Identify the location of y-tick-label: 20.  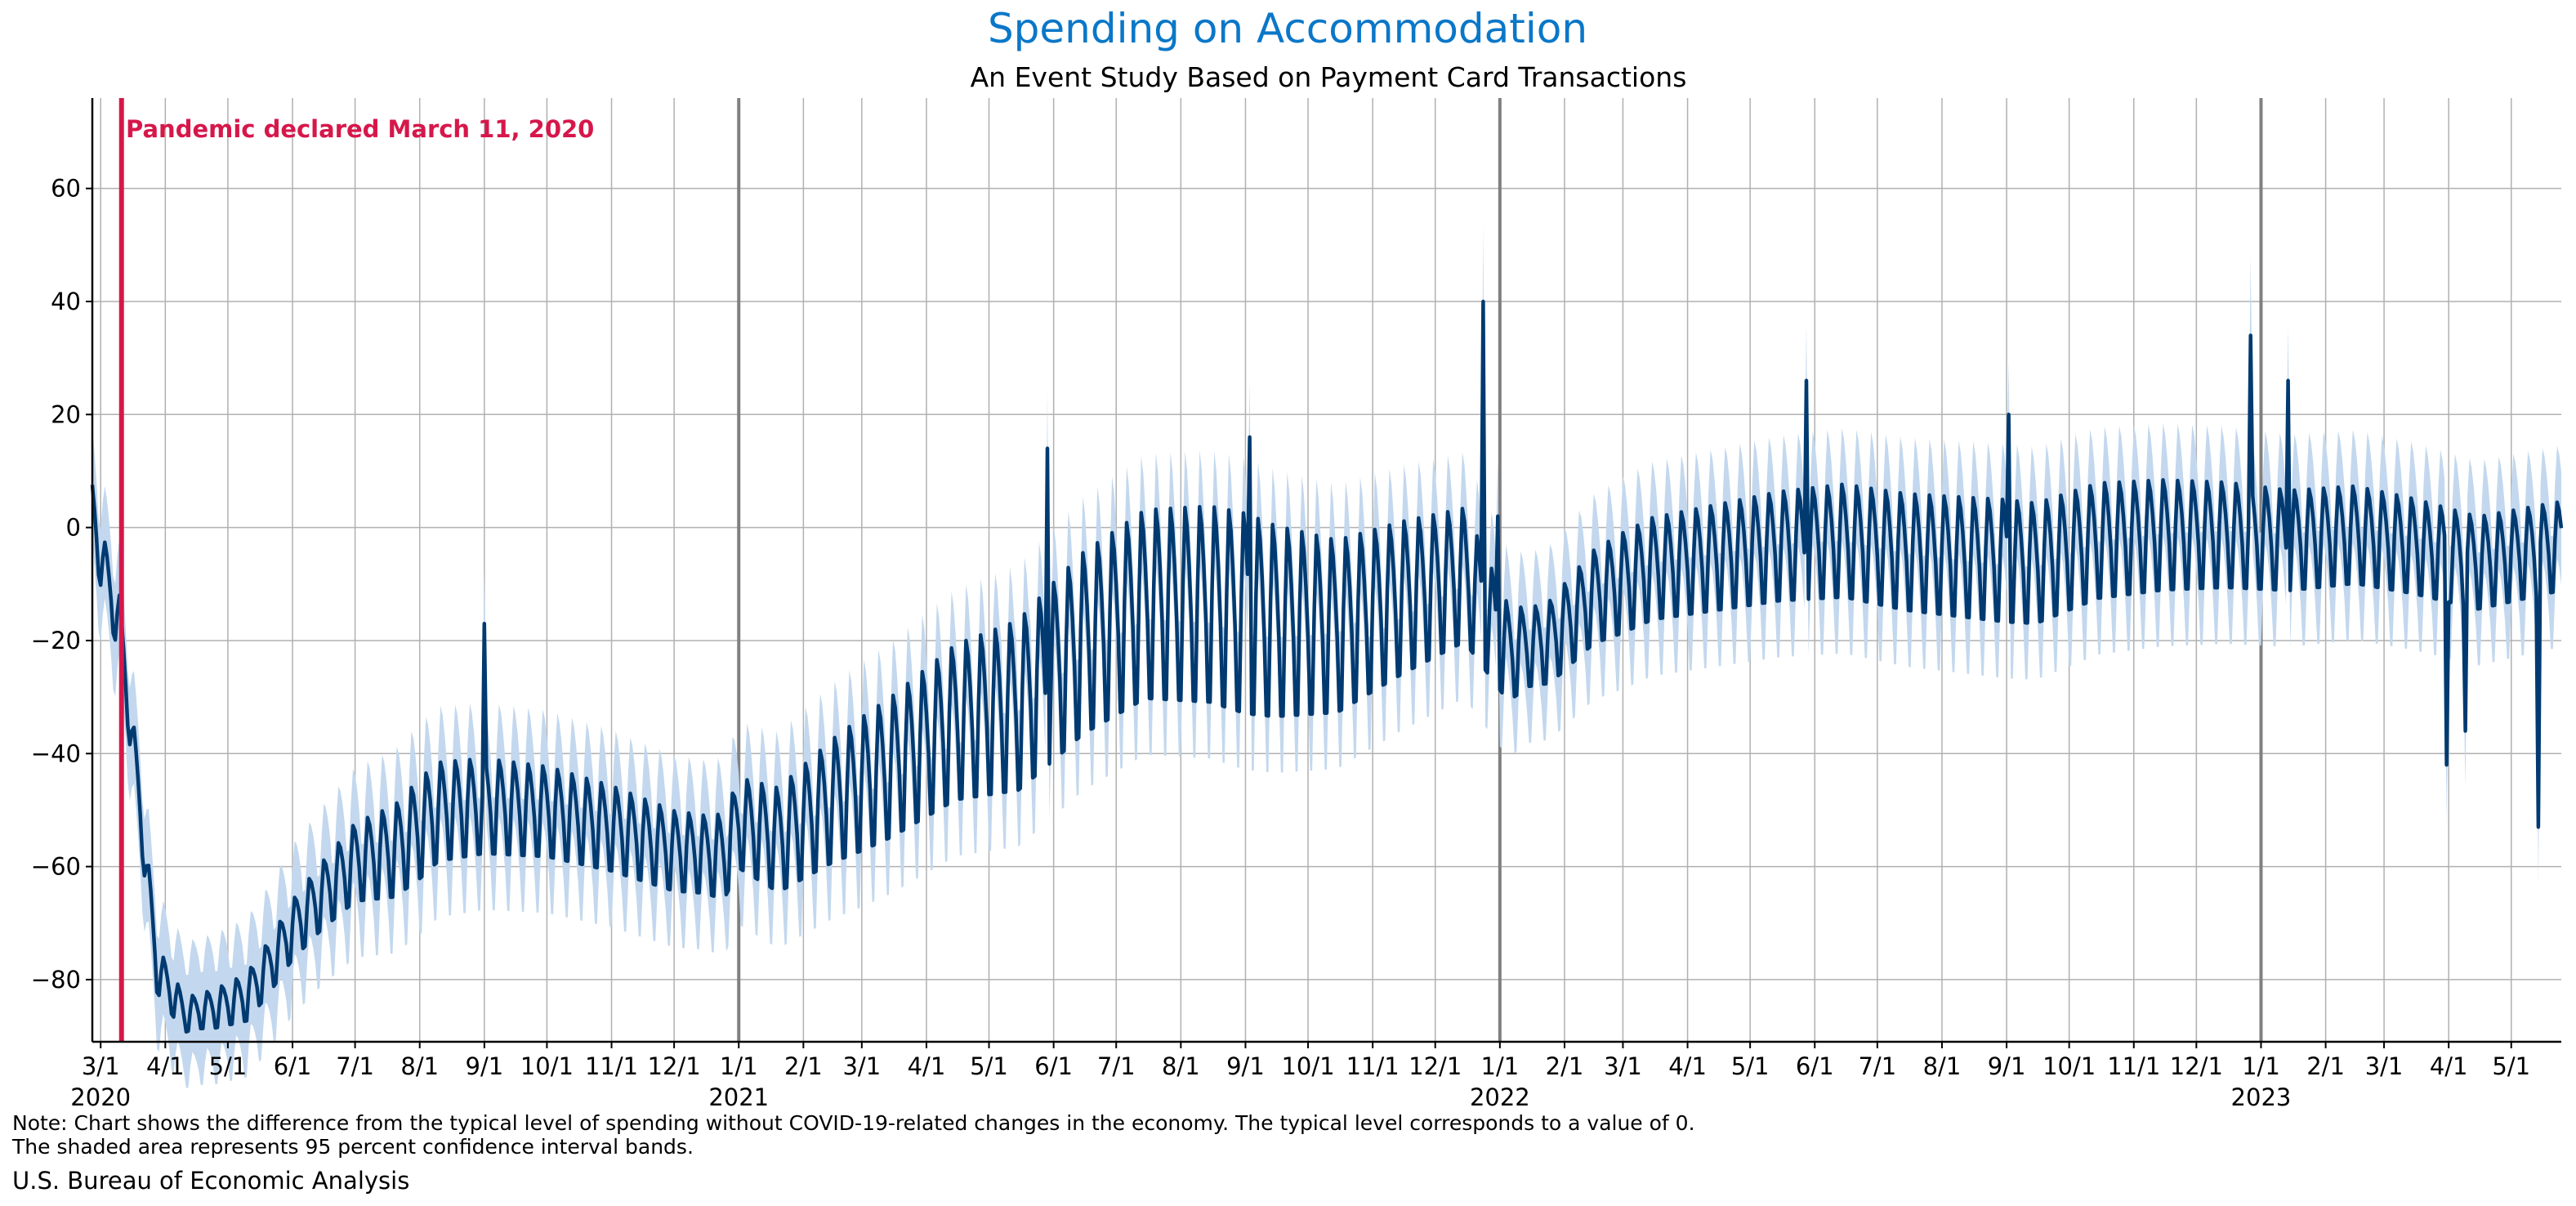
(66, 414).